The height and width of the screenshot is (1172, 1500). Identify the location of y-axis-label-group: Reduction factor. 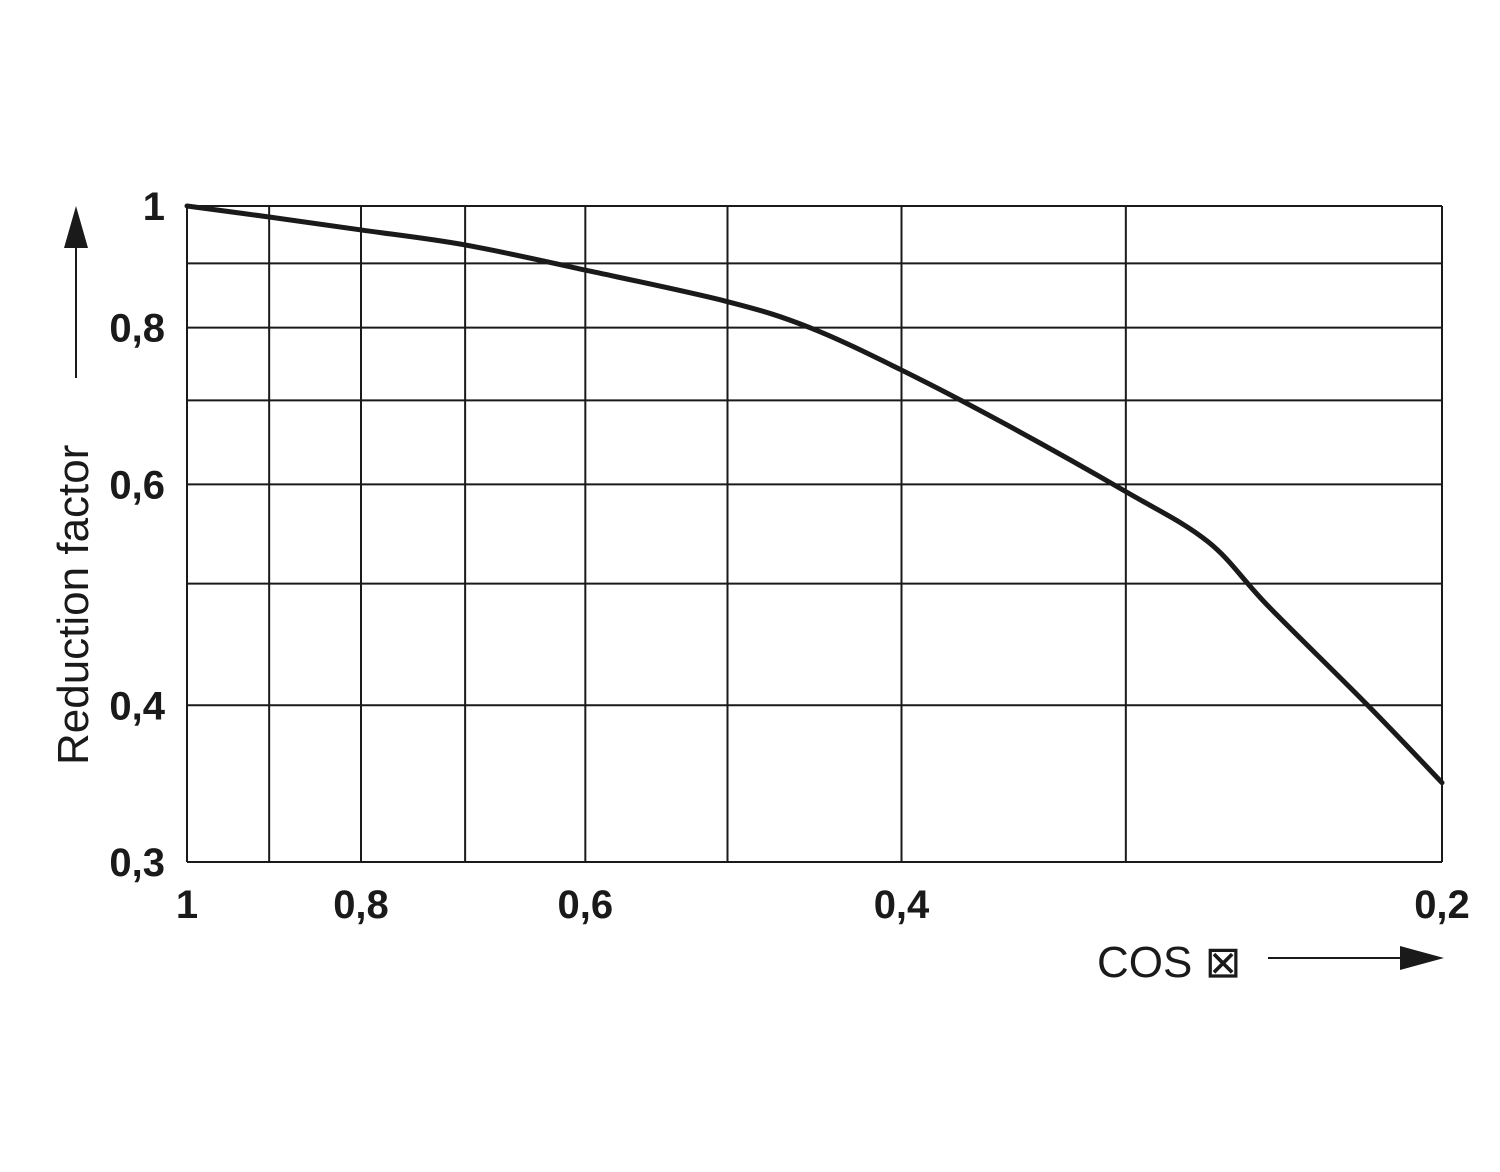
(73, 485).